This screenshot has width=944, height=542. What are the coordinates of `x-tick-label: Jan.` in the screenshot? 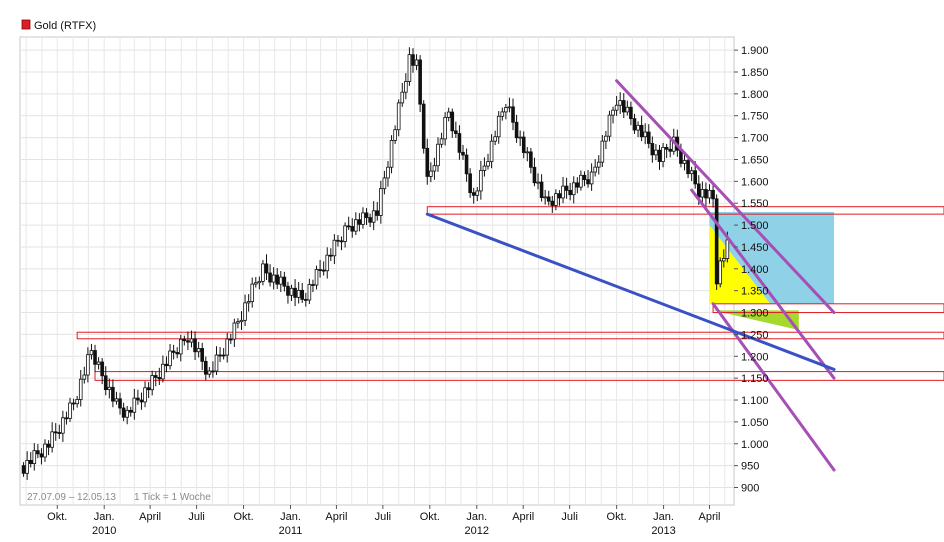 It's located at (104, 517).